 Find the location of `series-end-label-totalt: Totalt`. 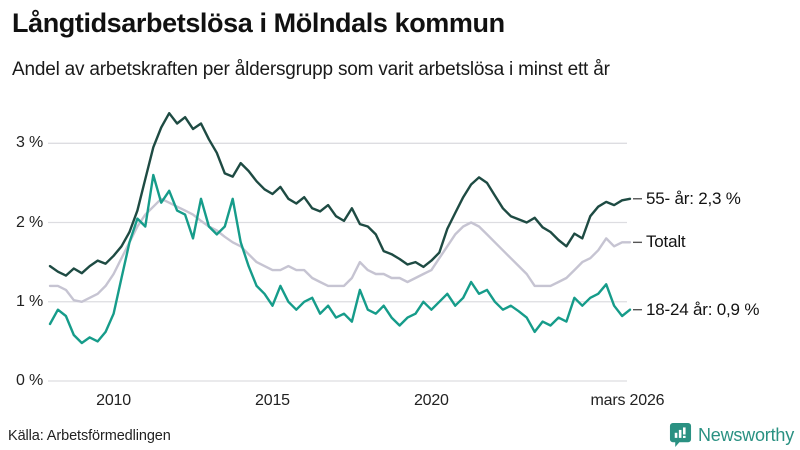

series-end-label-totalt: Totalt is located at coordinates (666, 242).